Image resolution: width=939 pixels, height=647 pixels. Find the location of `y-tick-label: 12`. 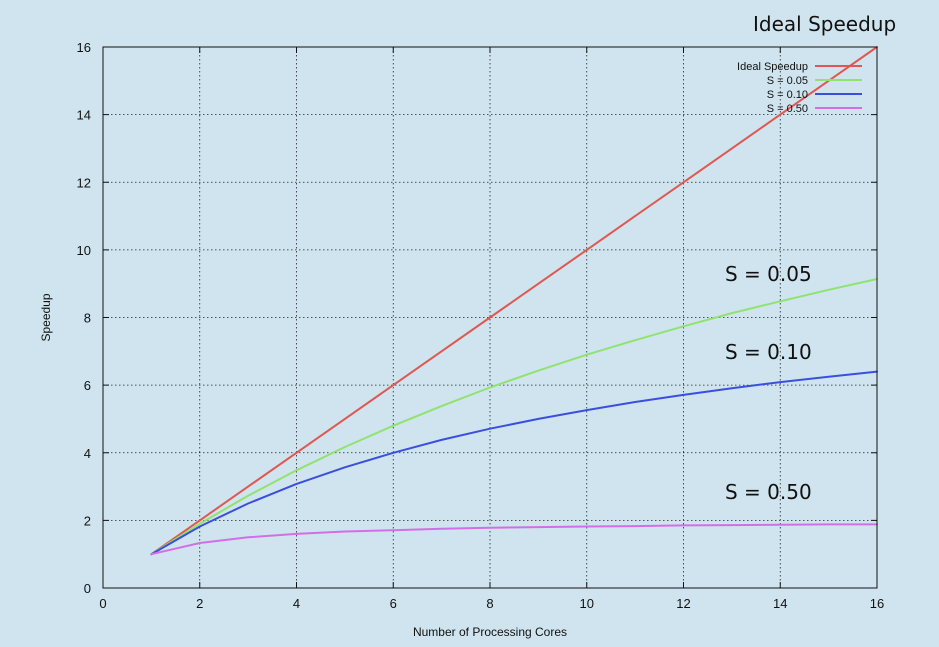

y-tick-label: 12 is located at coordinates (84, 182).